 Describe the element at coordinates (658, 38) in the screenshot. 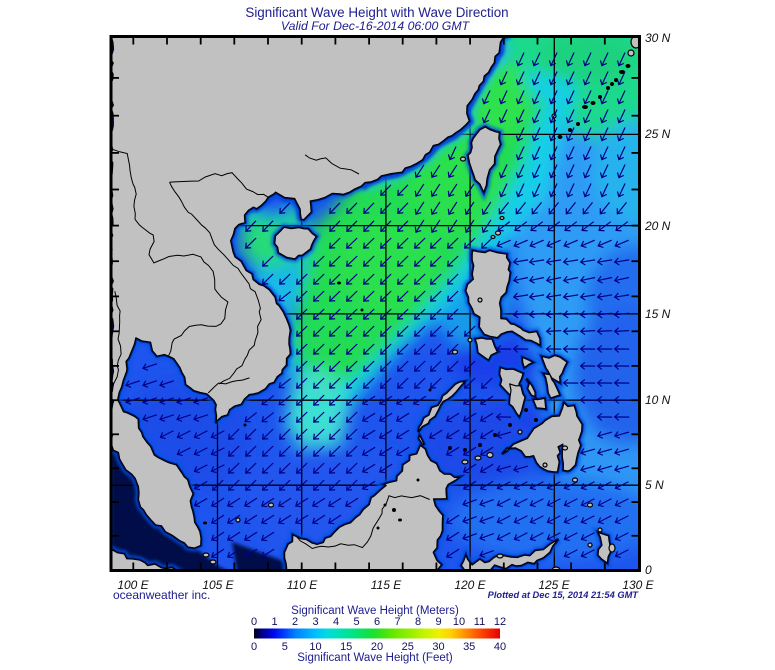

I see `svg-text: 30 N` at that location.